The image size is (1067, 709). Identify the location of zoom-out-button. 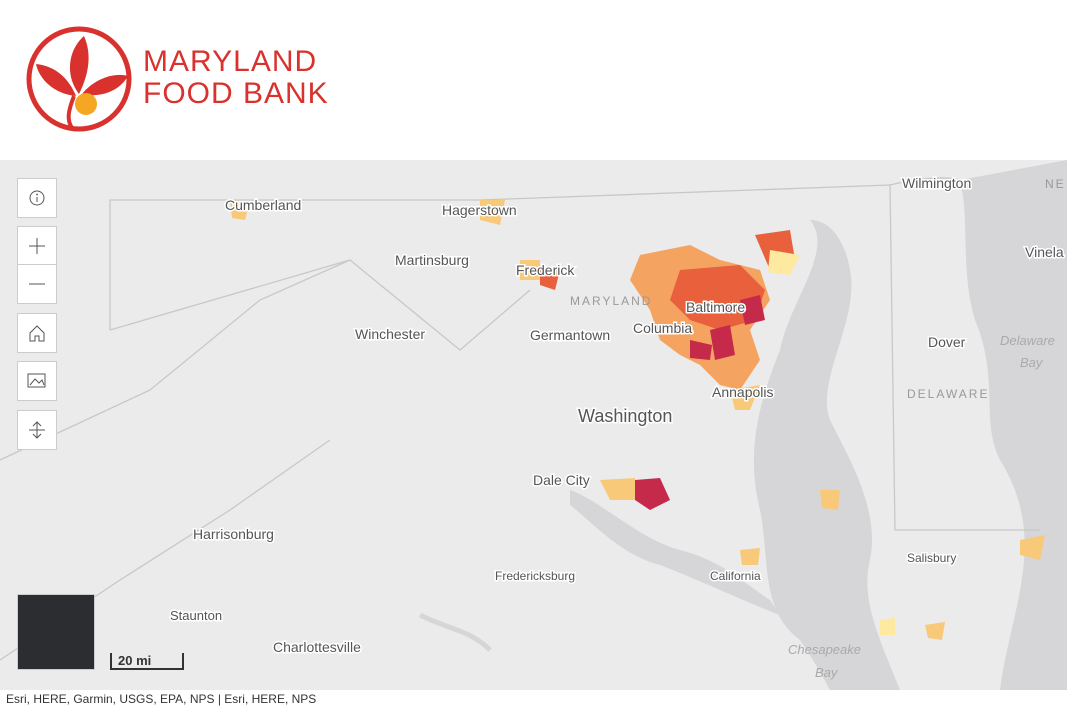
(37, 284).